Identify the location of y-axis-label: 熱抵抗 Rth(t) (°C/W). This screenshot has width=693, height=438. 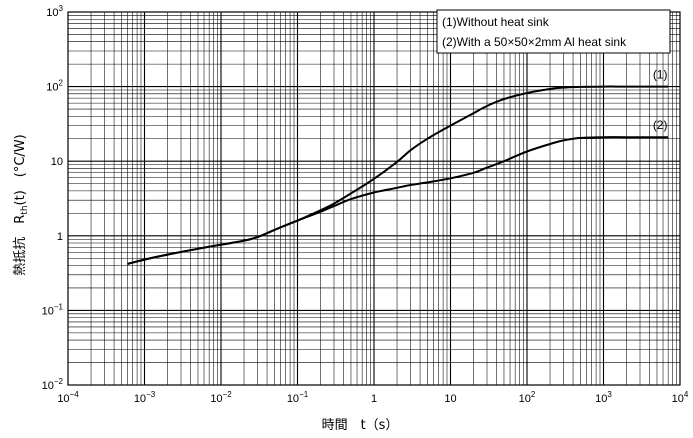
(21, 204).